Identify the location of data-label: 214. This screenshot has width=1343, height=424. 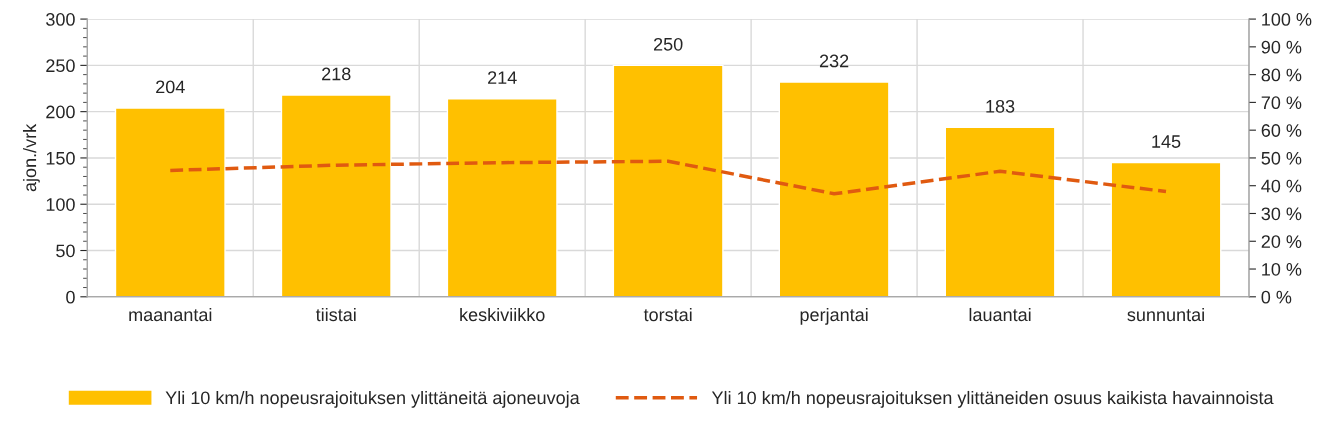
(502, 77).